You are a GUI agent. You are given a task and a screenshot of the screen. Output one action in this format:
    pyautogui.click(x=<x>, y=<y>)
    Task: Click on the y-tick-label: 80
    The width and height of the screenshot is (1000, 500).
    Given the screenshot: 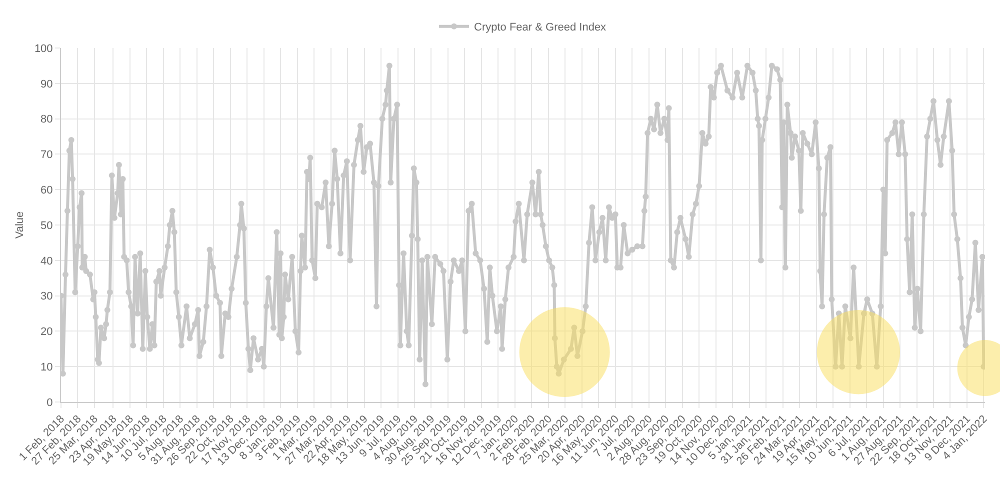 What is the action you would take?
    pyautogui.click(x=46, y=120)
    